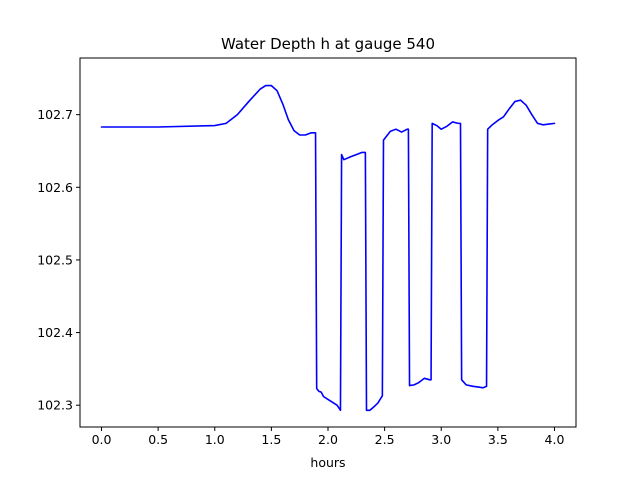 The width and height of the screenshot is (640, 480). What do you see at coordinates (55, 187) in the screenshot?
I see `y-tick-label: 102.6` at bounding box center [55, 187].